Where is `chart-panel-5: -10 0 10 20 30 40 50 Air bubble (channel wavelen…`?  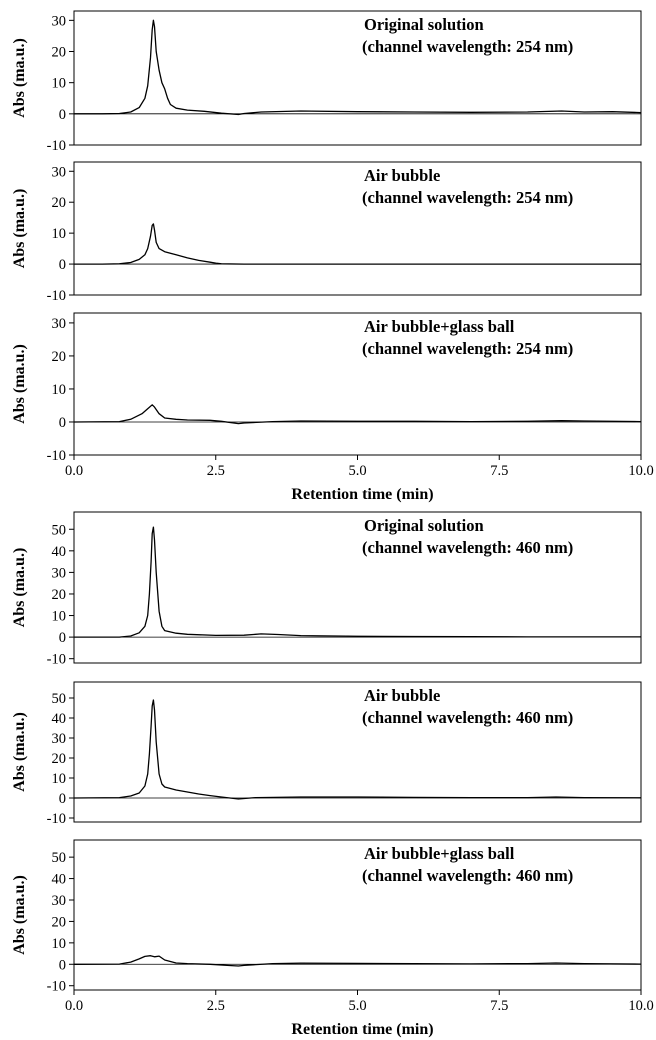 chart-panel-5: -10 0 10 20 30 40 50 Air bubble (channel wavelen… is located at coordinates (326, 754).